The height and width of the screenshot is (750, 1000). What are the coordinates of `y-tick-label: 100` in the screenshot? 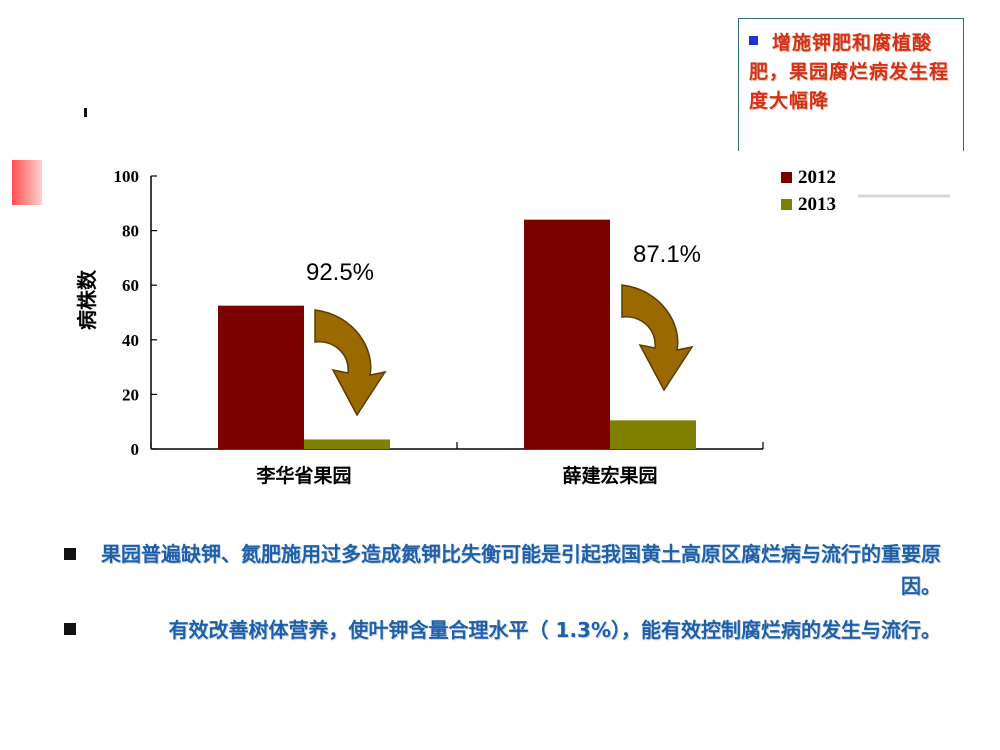 It's located at (127, 176).